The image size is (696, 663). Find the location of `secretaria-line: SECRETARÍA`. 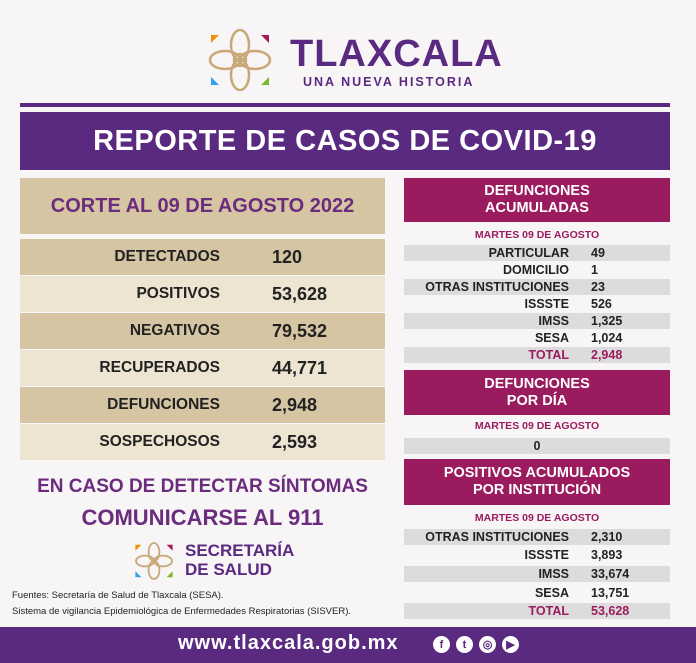

secretaria-line: SECRETARÍA is located at coordinates (240, 550).